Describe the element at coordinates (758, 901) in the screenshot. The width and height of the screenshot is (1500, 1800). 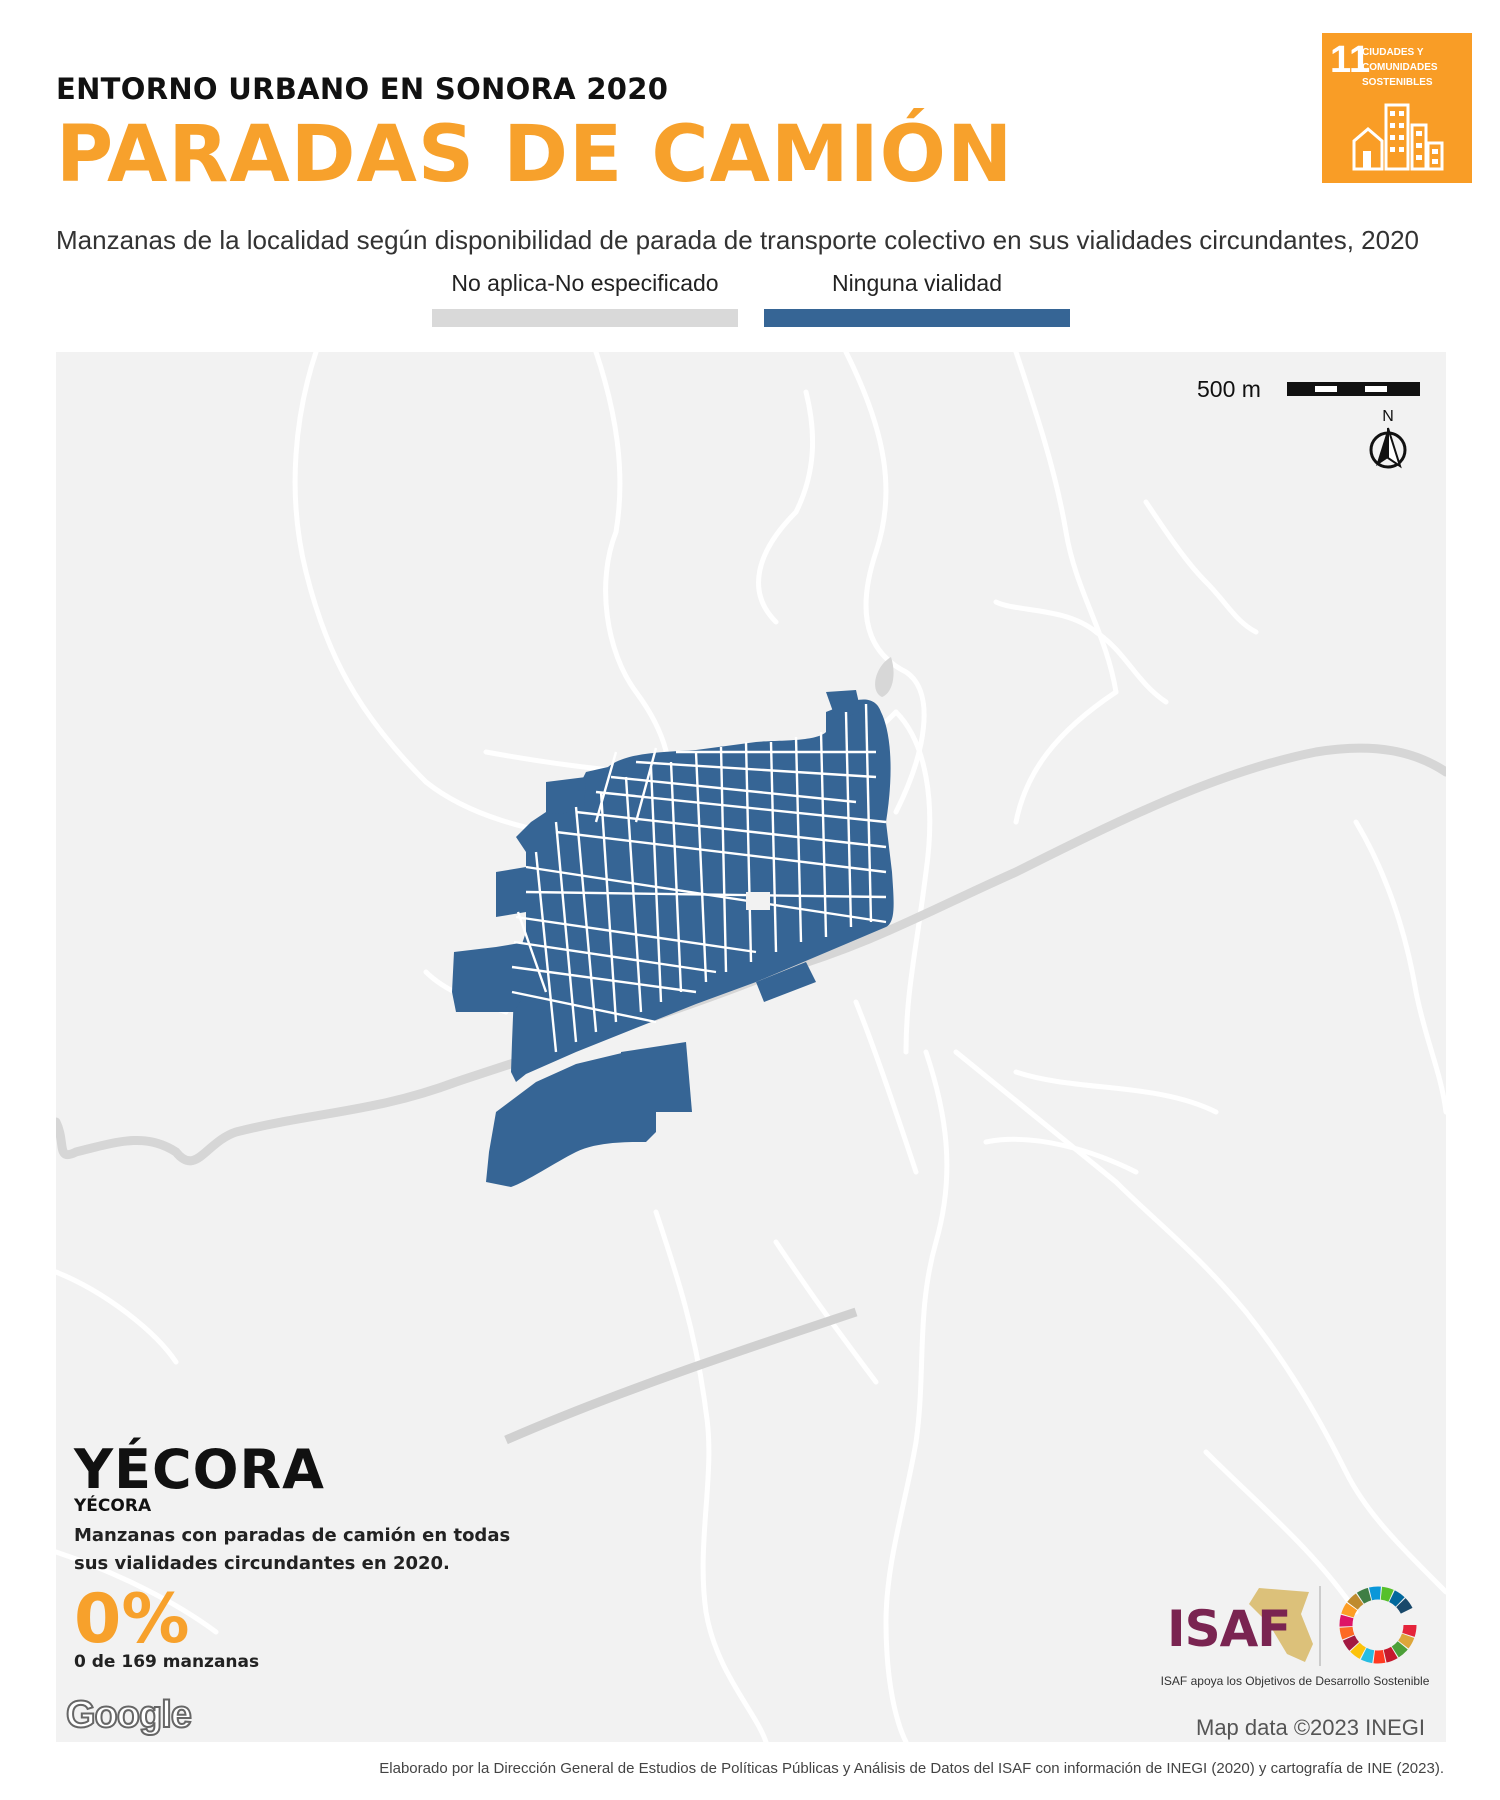
I see `empty-lot` at that location.